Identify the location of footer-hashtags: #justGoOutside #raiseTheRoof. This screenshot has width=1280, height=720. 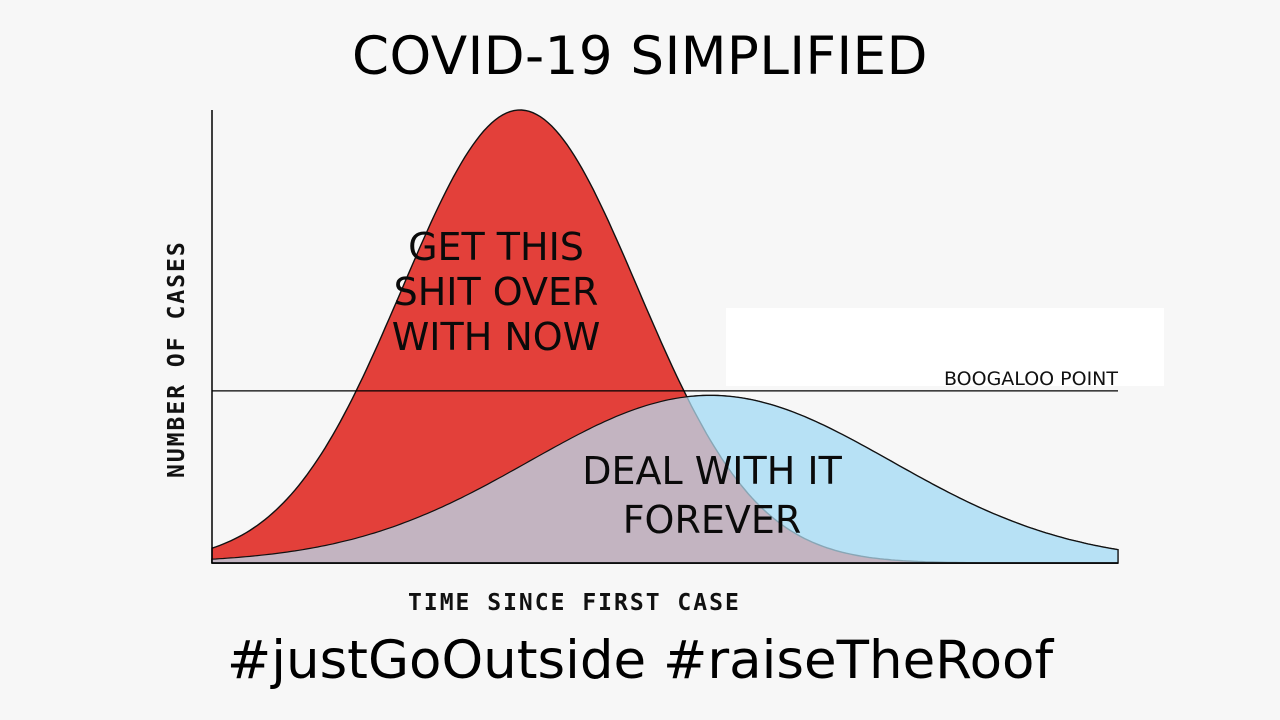
(640, 660).